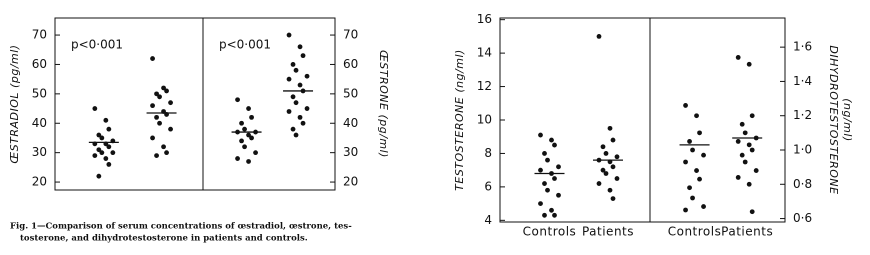 The width and height of the screenshot is (870, 255). I want to click on y-axis-label: TESTOSTERONE (ng/ml), so click(459, 120).